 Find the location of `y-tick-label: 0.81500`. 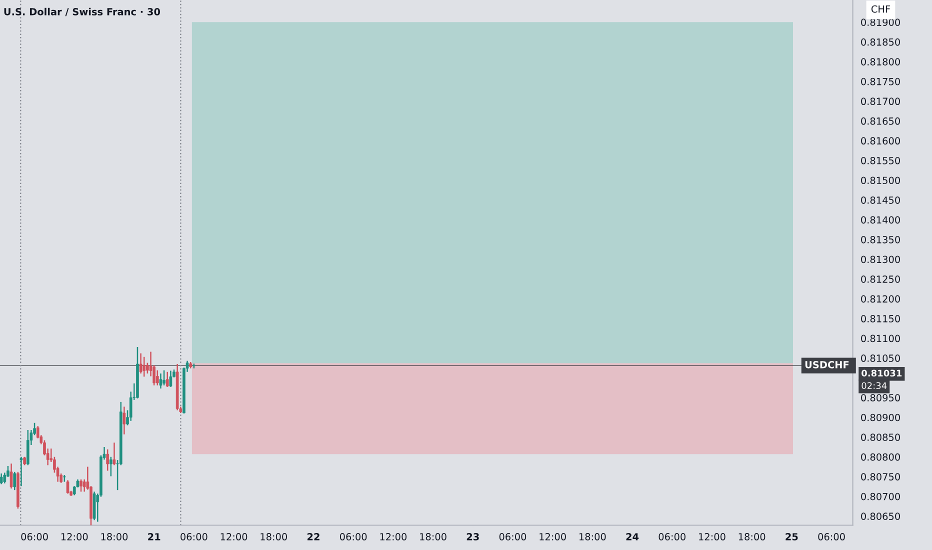

y-tick-label: 0.81500 is located at coordinates (880, 180).